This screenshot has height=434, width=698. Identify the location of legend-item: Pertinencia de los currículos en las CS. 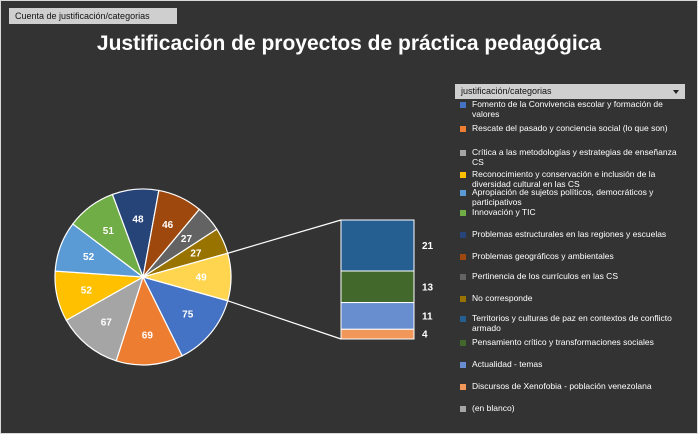
(572, 276).